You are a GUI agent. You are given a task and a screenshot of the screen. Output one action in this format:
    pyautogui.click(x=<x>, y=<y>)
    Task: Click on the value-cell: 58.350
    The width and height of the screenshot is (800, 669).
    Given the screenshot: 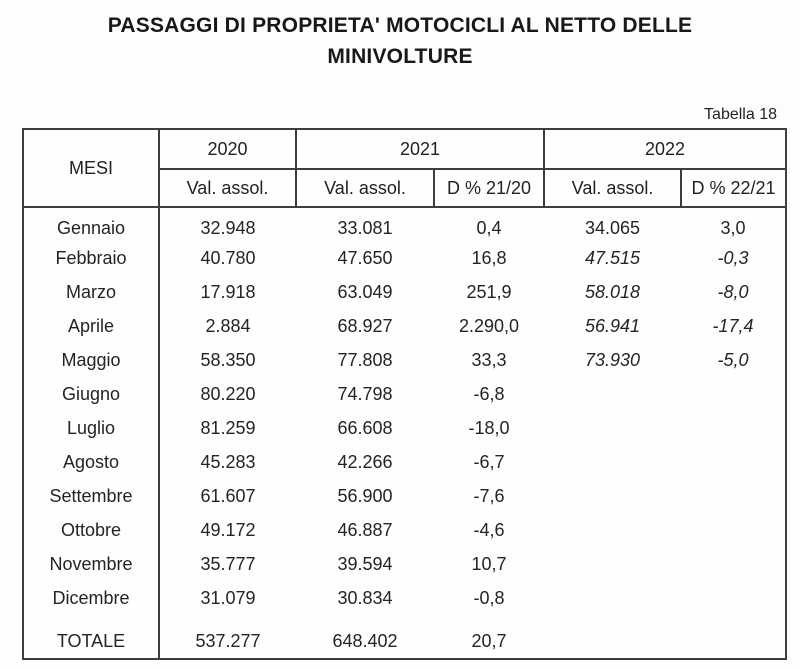 What is the action you would take?
    pyautogui.click(x=228, y=359)
    